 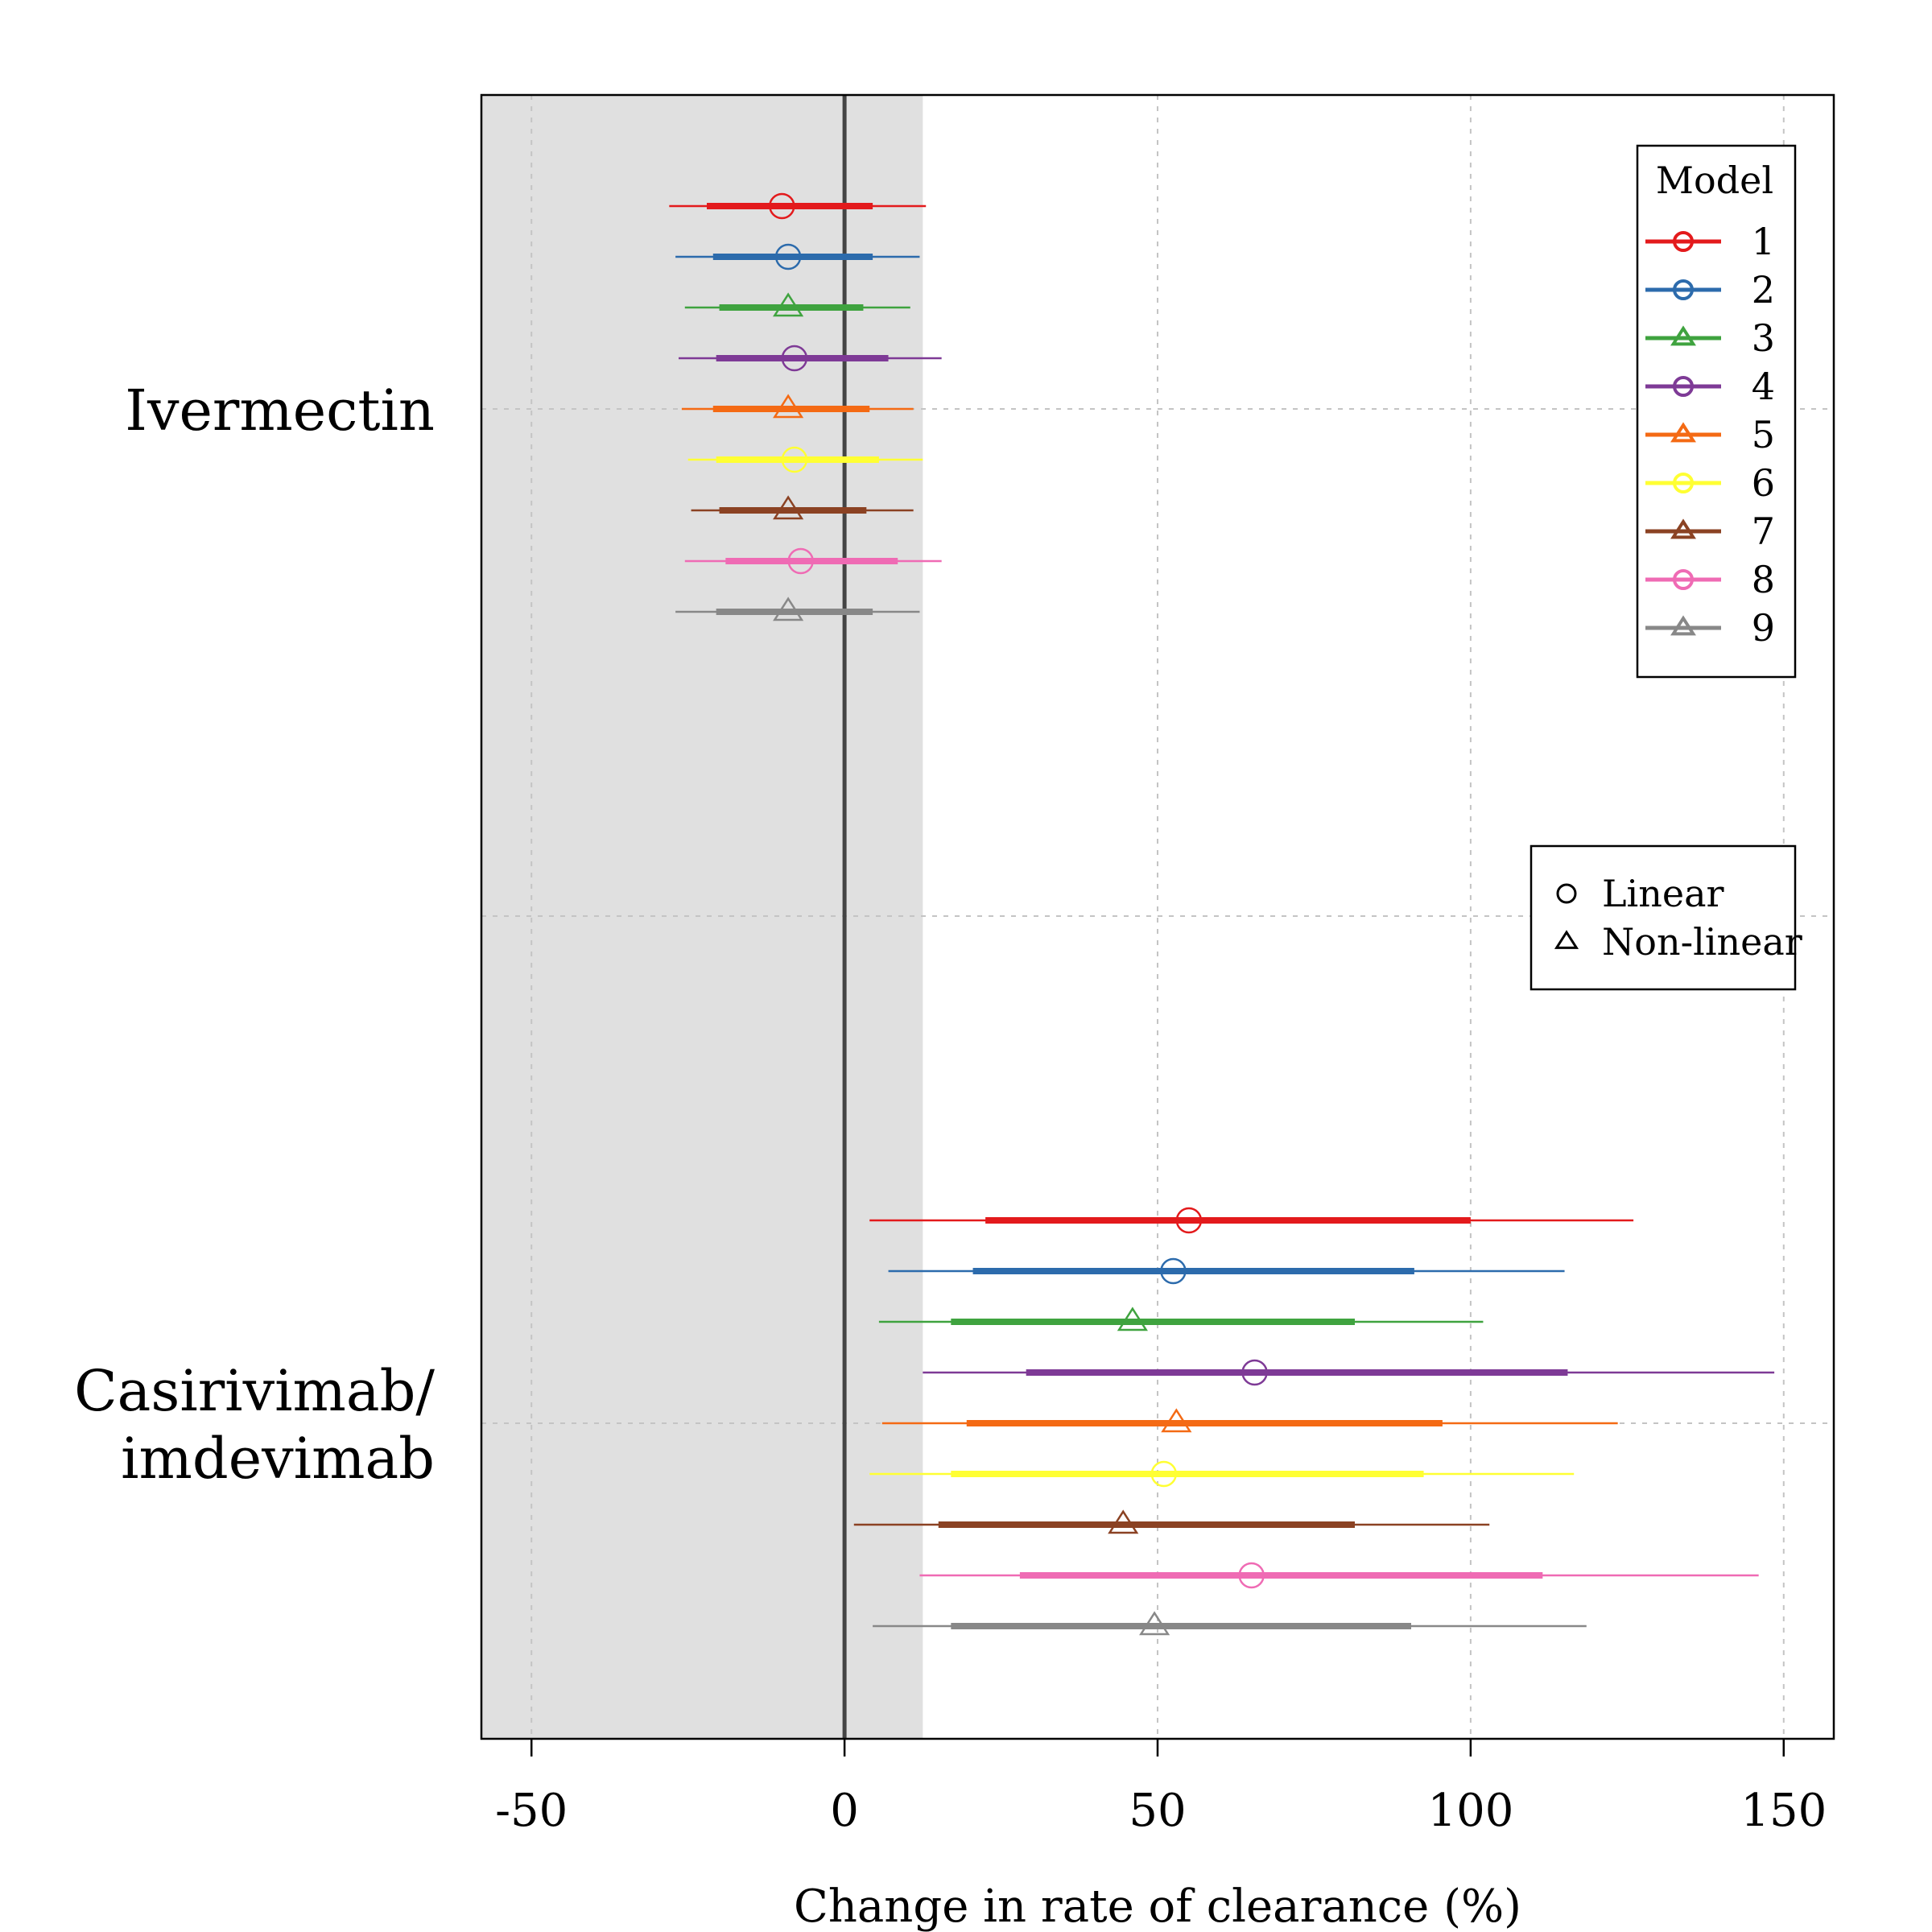 What do you see at coordinates (1764, 338) in the screenshot?
I see `legend-label: 3` at bounding box center [1764, 338].